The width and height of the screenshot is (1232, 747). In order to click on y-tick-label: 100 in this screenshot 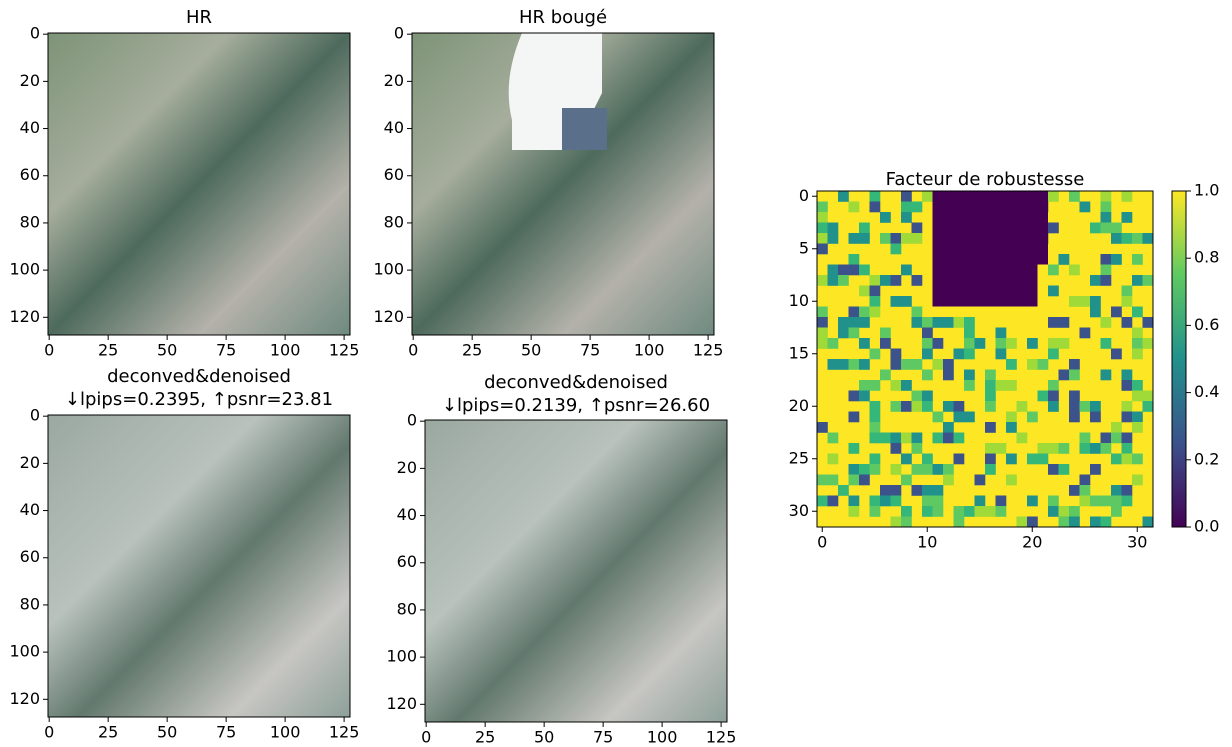, I will do `click(24, 651)`.